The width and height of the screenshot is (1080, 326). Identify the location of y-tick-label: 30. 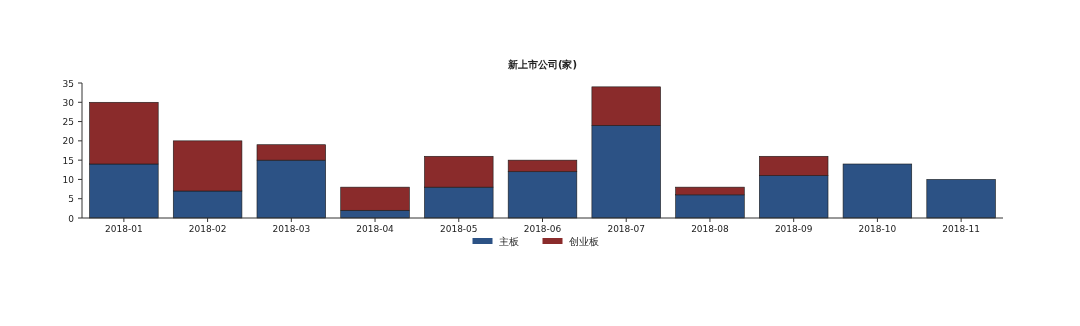
(68, 102).